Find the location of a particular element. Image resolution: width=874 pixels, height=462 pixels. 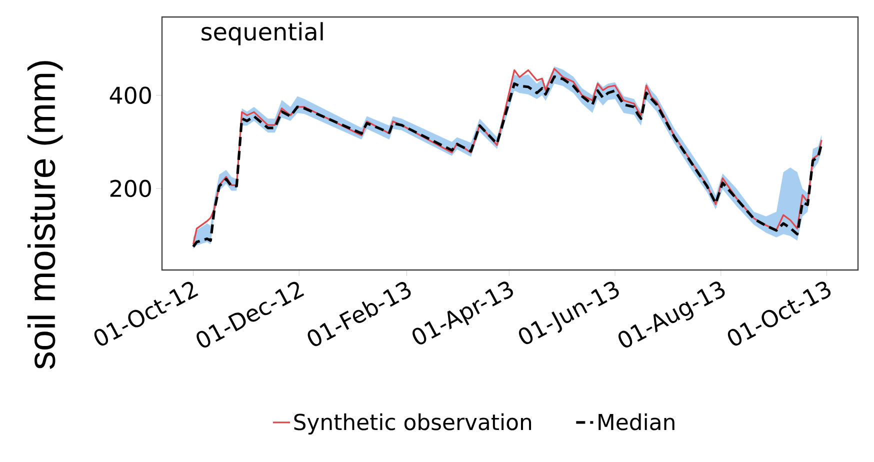

y-tick-label: 400 is located at coordinates (130, 95).